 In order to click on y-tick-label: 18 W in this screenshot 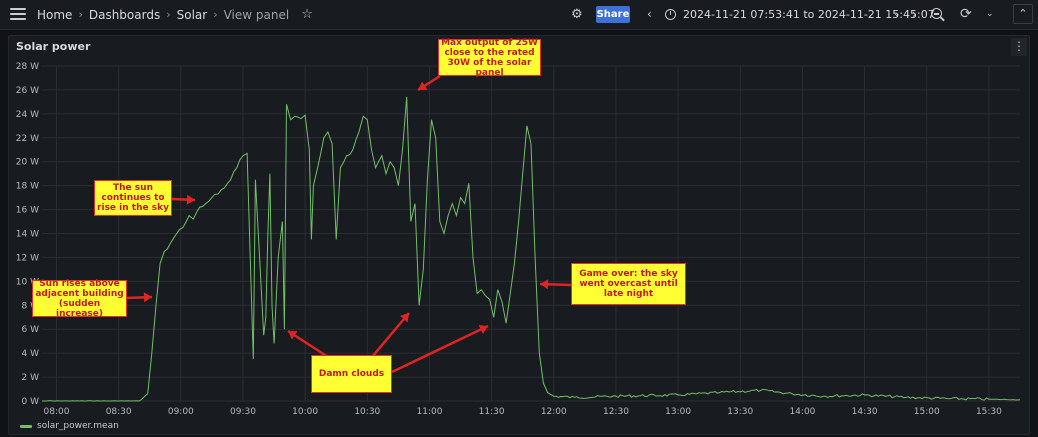, I will do `click(27, 187)`.